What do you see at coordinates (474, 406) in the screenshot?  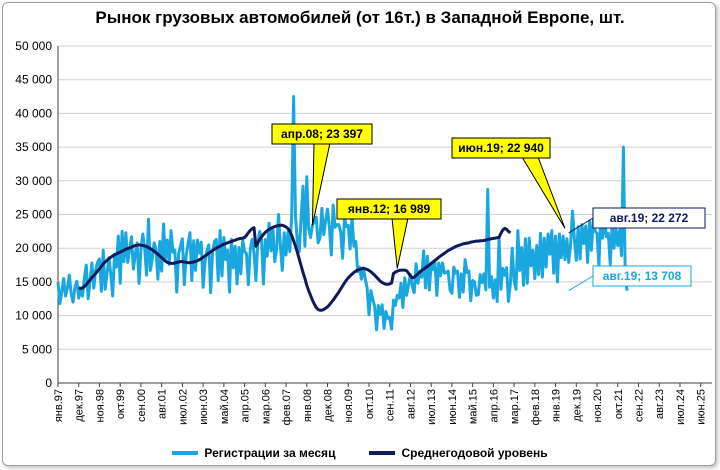 I see `x-tick-label: май.15` at bounding box center [474, 406].